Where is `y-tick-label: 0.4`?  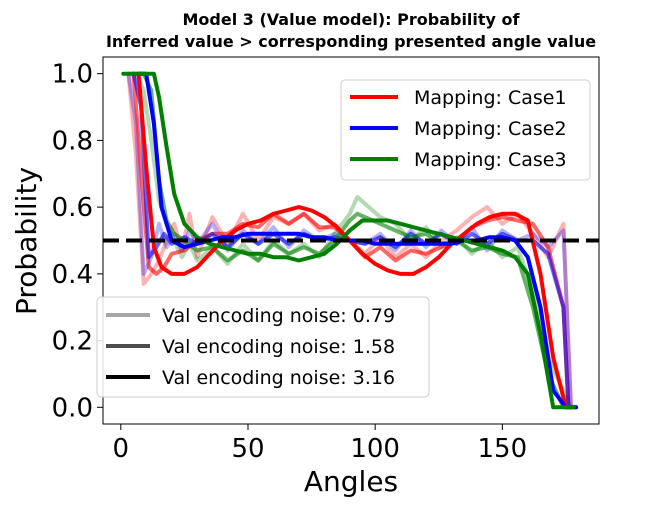
y-tick-label: 0.4 is located at coordinates (72, 275).